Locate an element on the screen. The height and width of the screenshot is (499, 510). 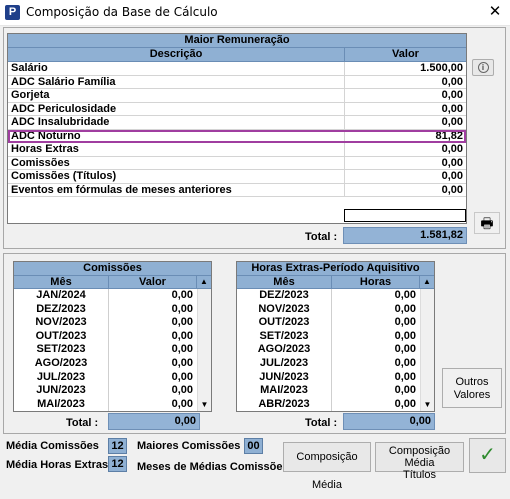
horas-extras-total-value: 0,00 is located at coordinates (389, 421).